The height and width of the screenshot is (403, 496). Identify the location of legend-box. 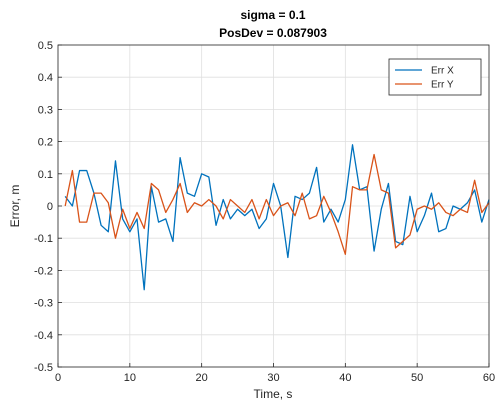
(435, 77).